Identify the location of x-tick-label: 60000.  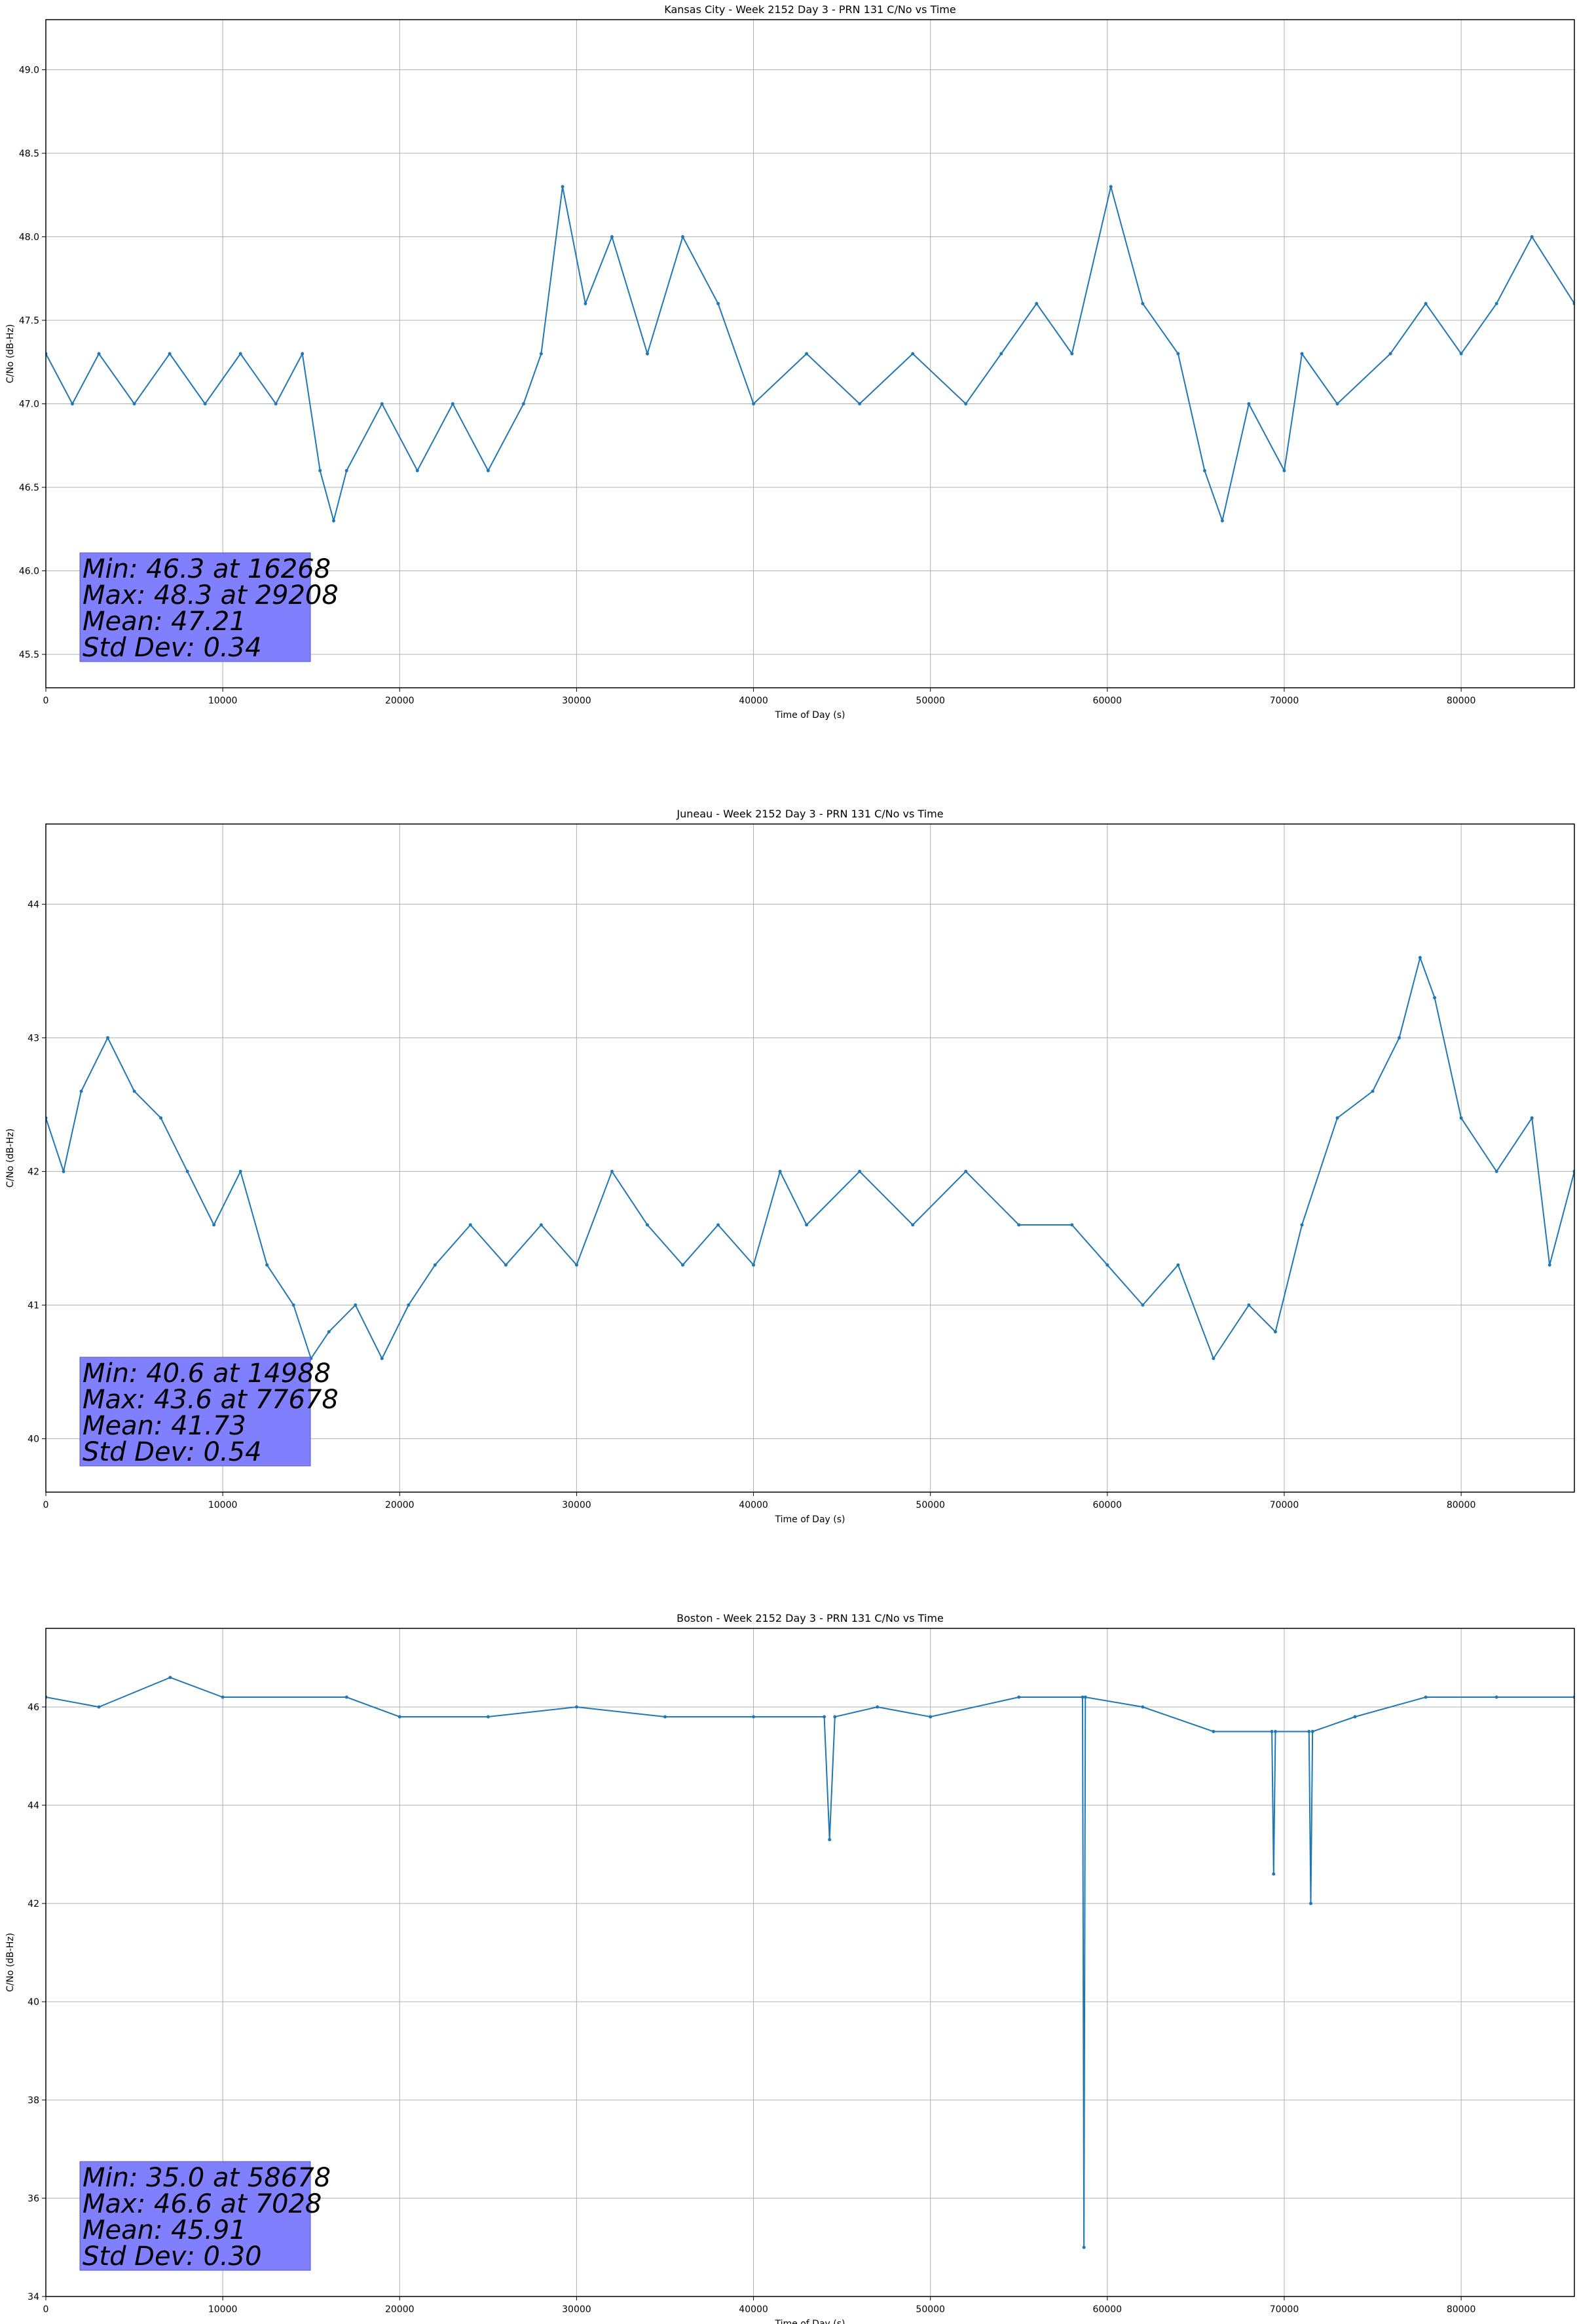
(1107, 1505).